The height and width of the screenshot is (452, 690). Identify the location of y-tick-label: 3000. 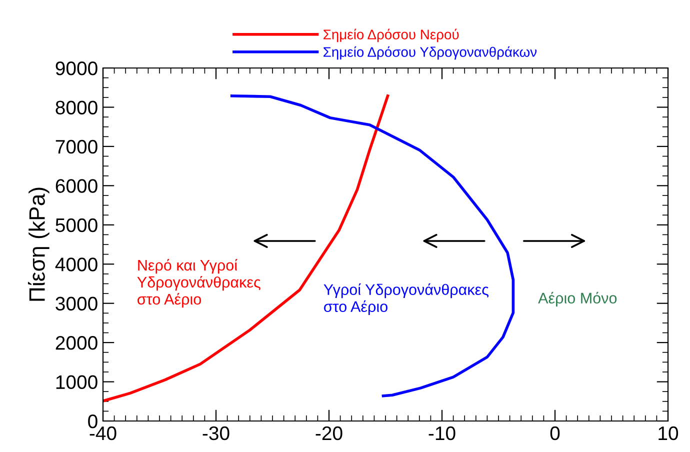
(77, 303).